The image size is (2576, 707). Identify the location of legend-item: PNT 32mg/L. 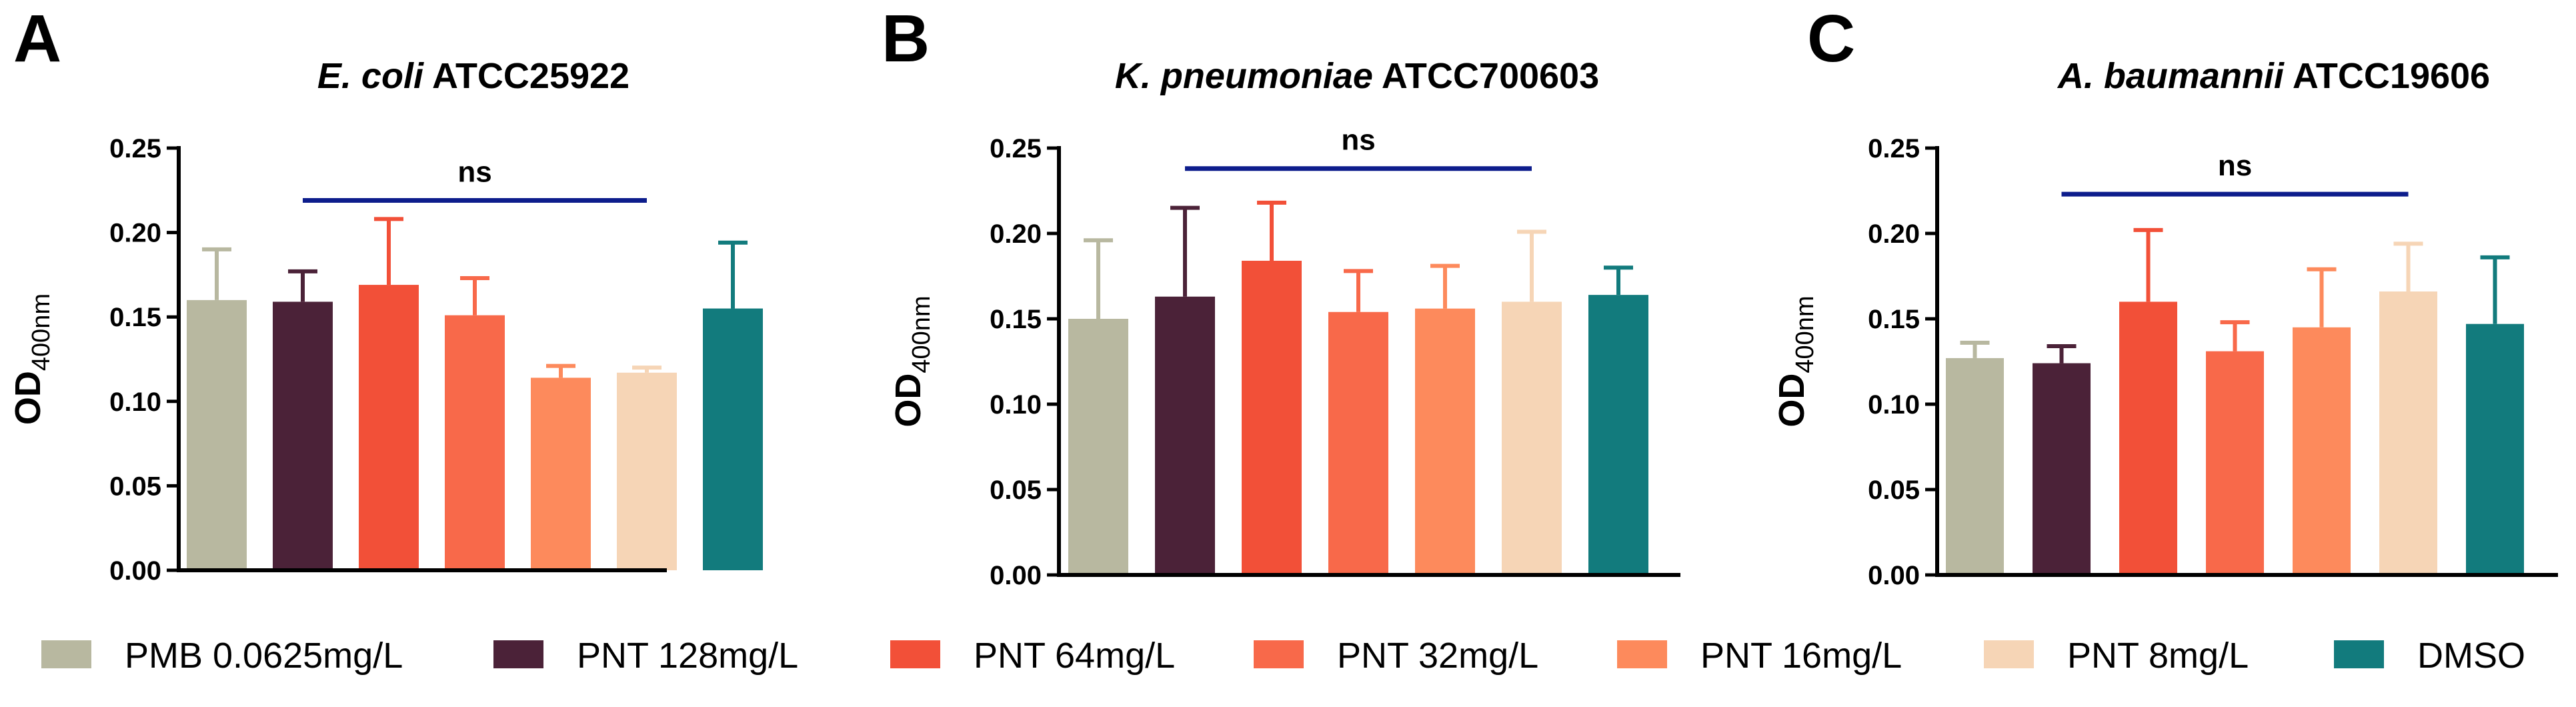
(1396, 656).